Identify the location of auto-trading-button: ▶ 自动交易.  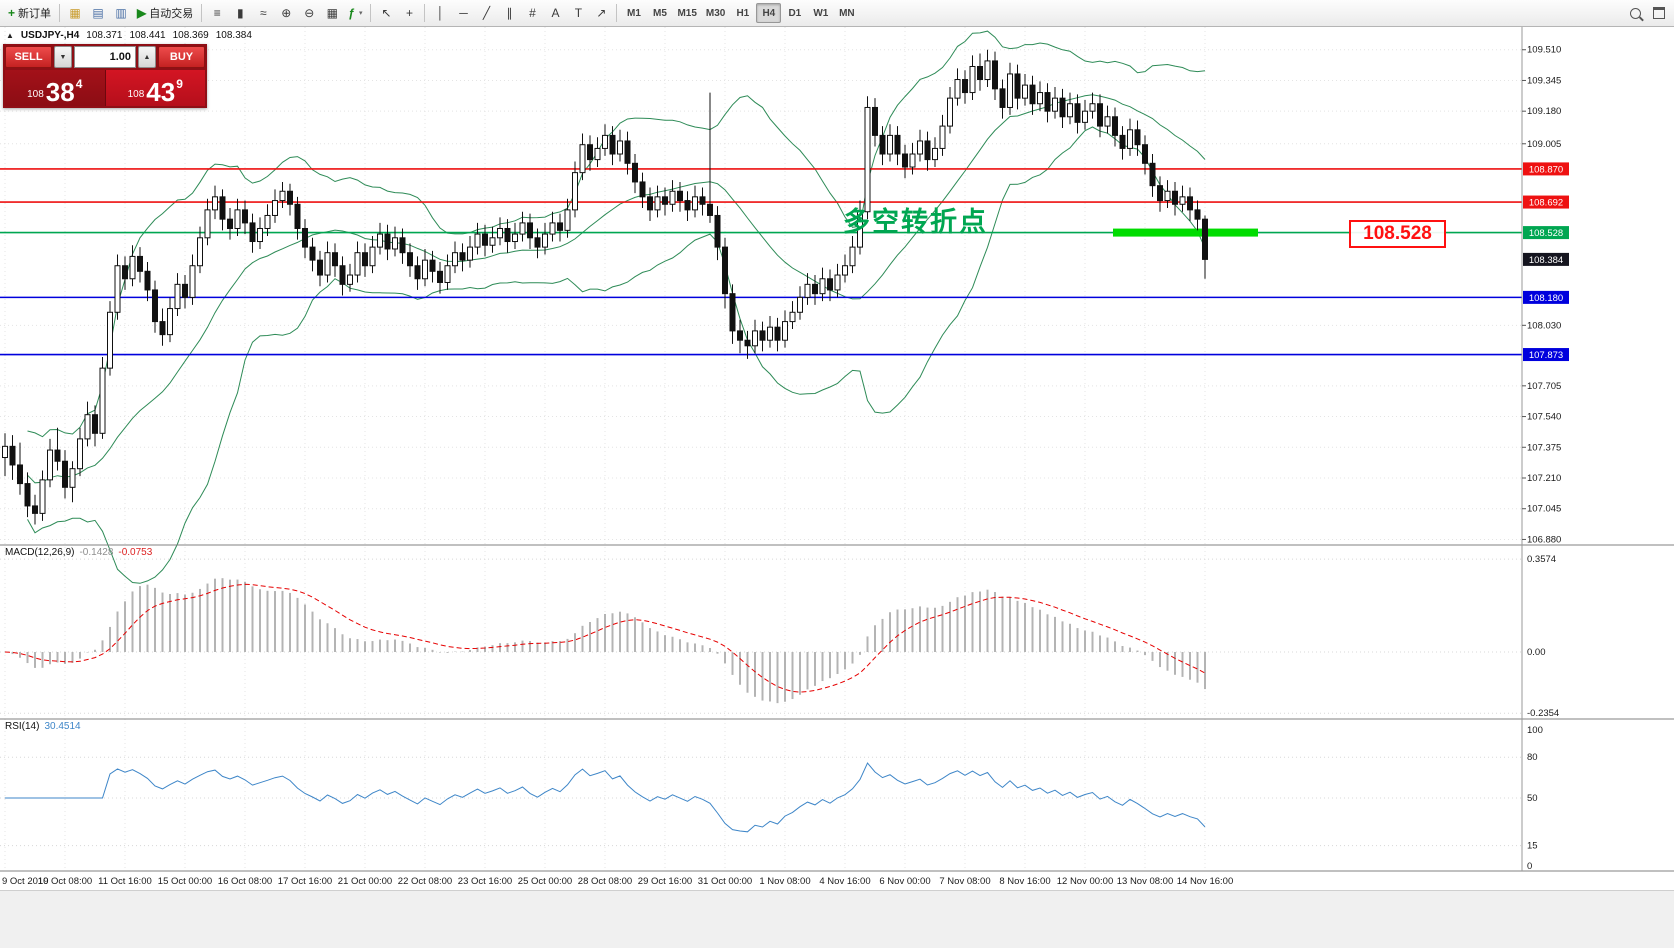
(165, 13).